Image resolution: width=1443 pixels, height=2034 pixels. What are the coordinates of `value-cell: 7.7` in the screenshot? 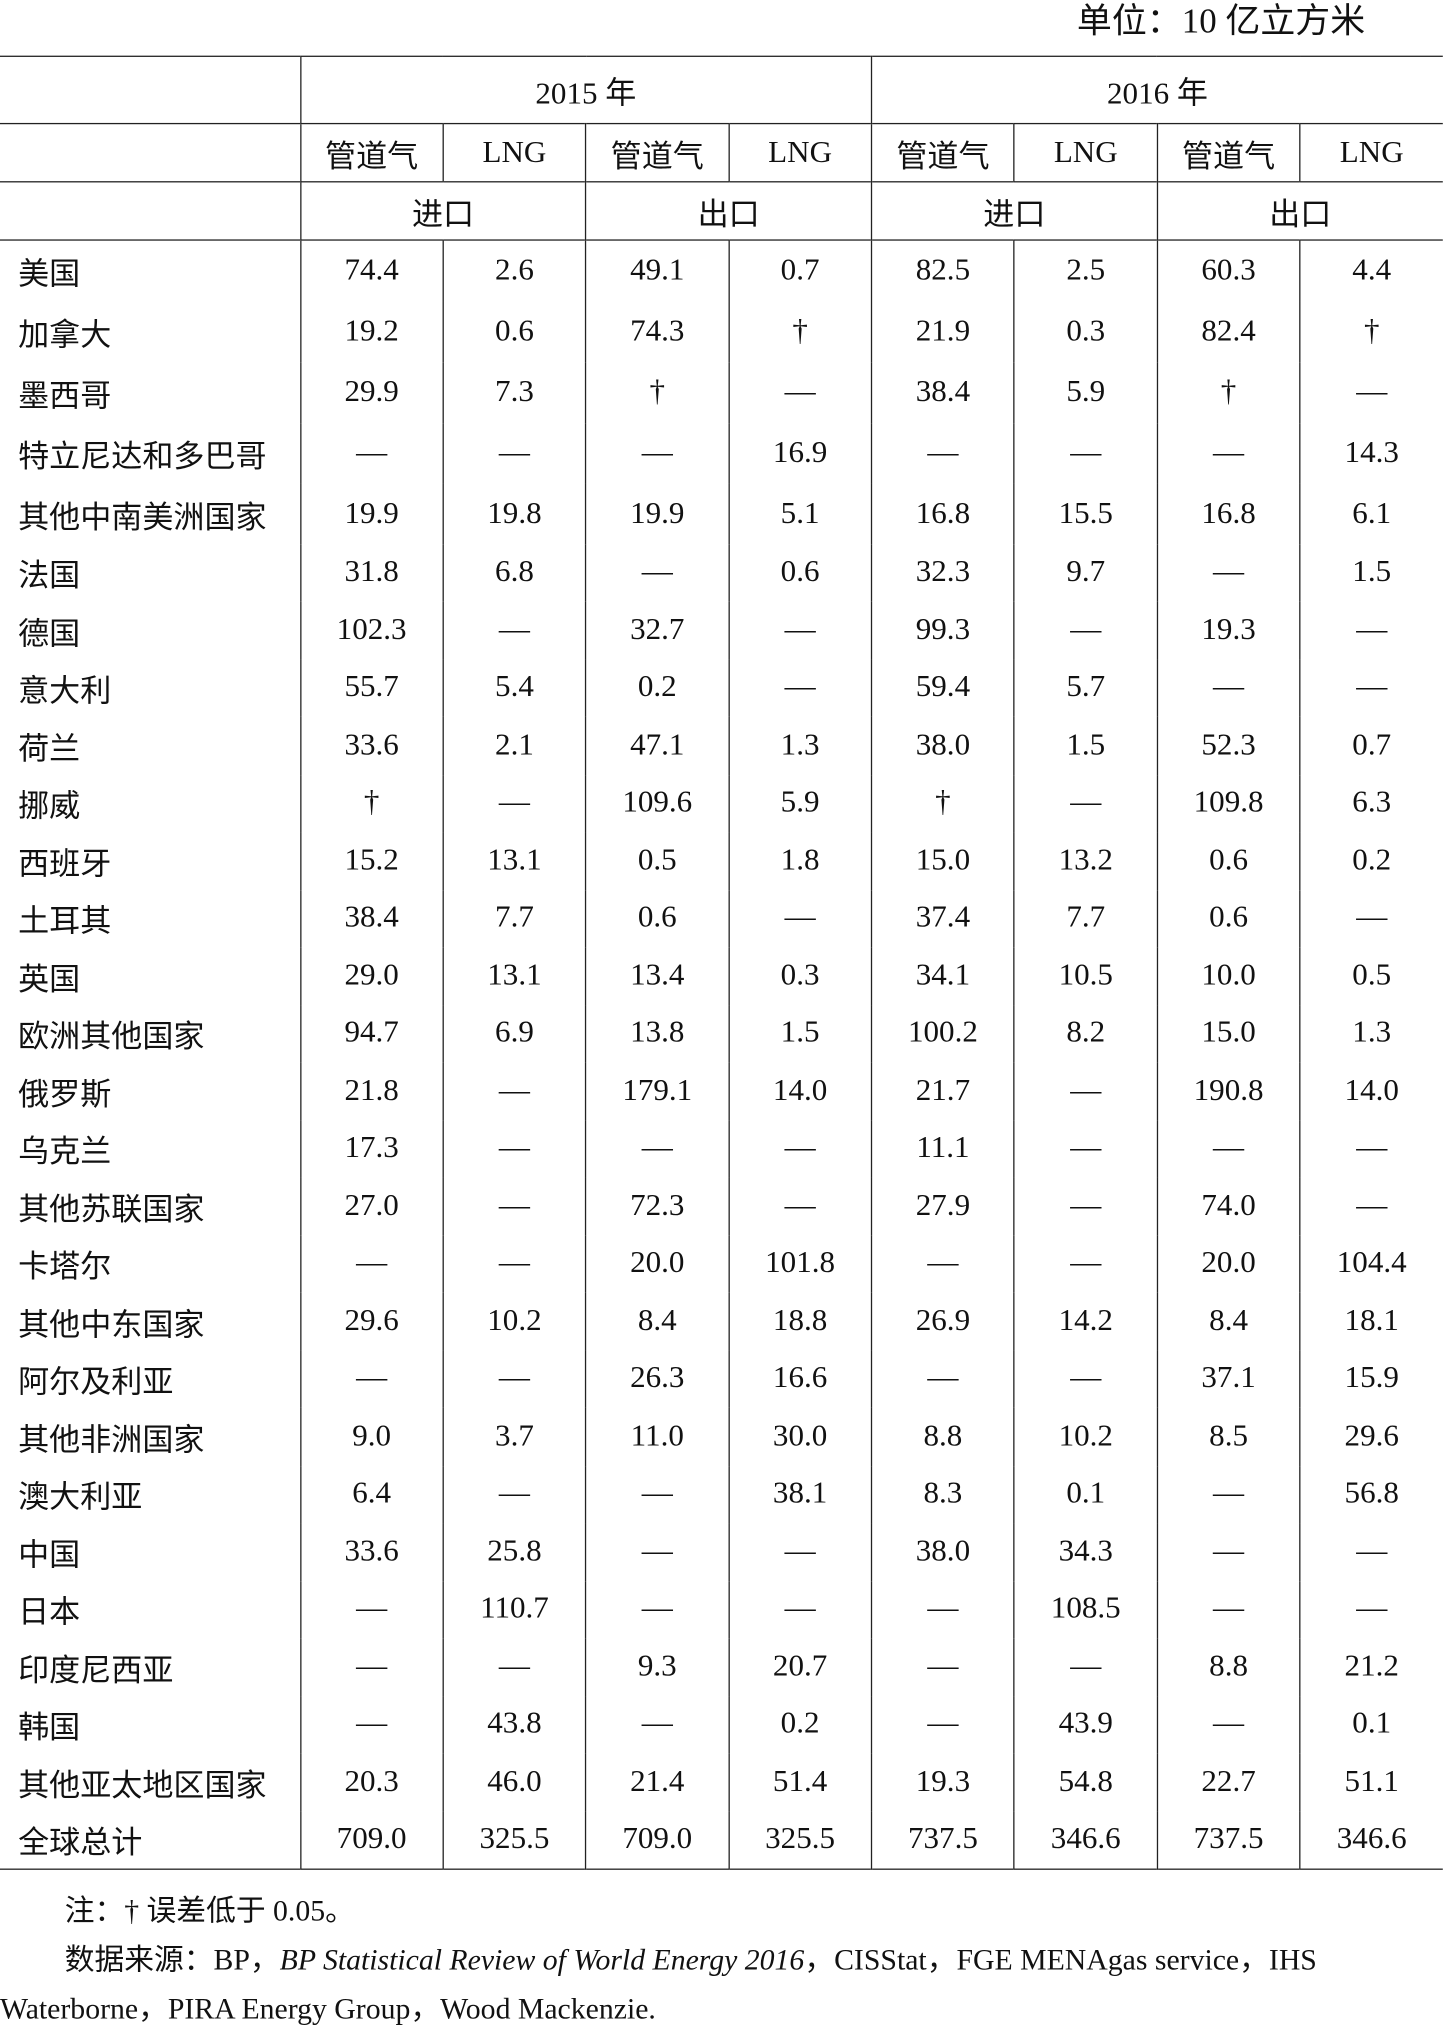 It's located at (514, 918).